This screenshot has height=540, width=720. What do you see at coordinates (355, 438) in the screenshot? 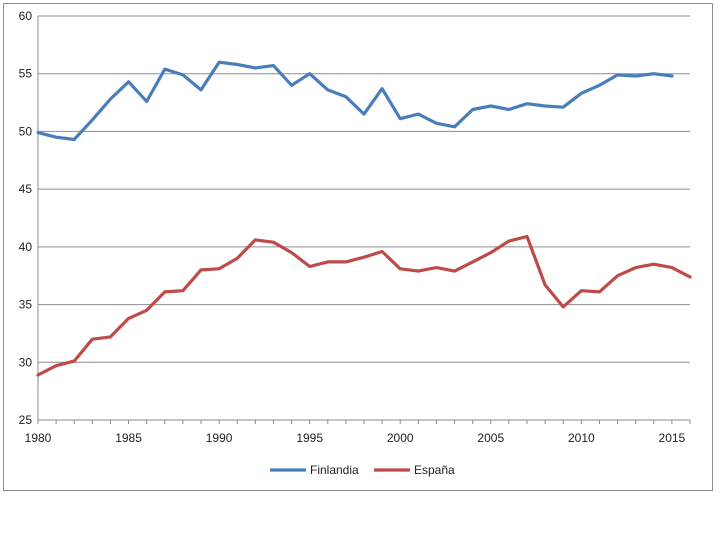
I see `x-tick-labels: 1980 1985 1990 1995 2000 2005 2010 2015` at bounding box center [355, 438].